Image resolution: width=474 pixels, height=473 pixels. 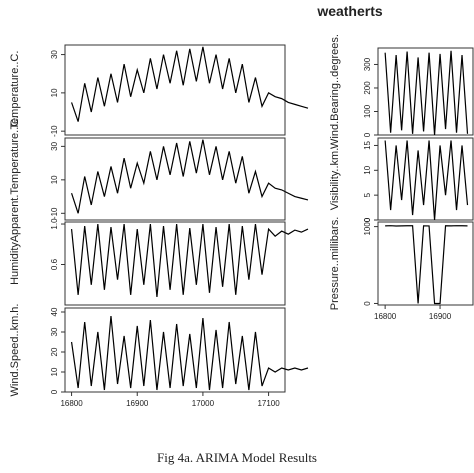 What do you see at coordinates (335, 264) in the screenshot?
I see `y-axis-label: Pressure..millibars.` at bounding box center [335, 264].